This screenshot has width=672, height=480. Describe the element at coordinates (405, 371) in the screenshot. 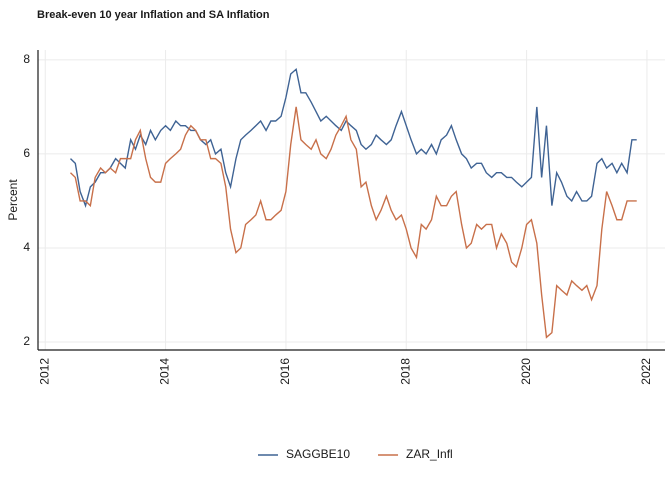

I see `x-tick-label: 2018` at that location.